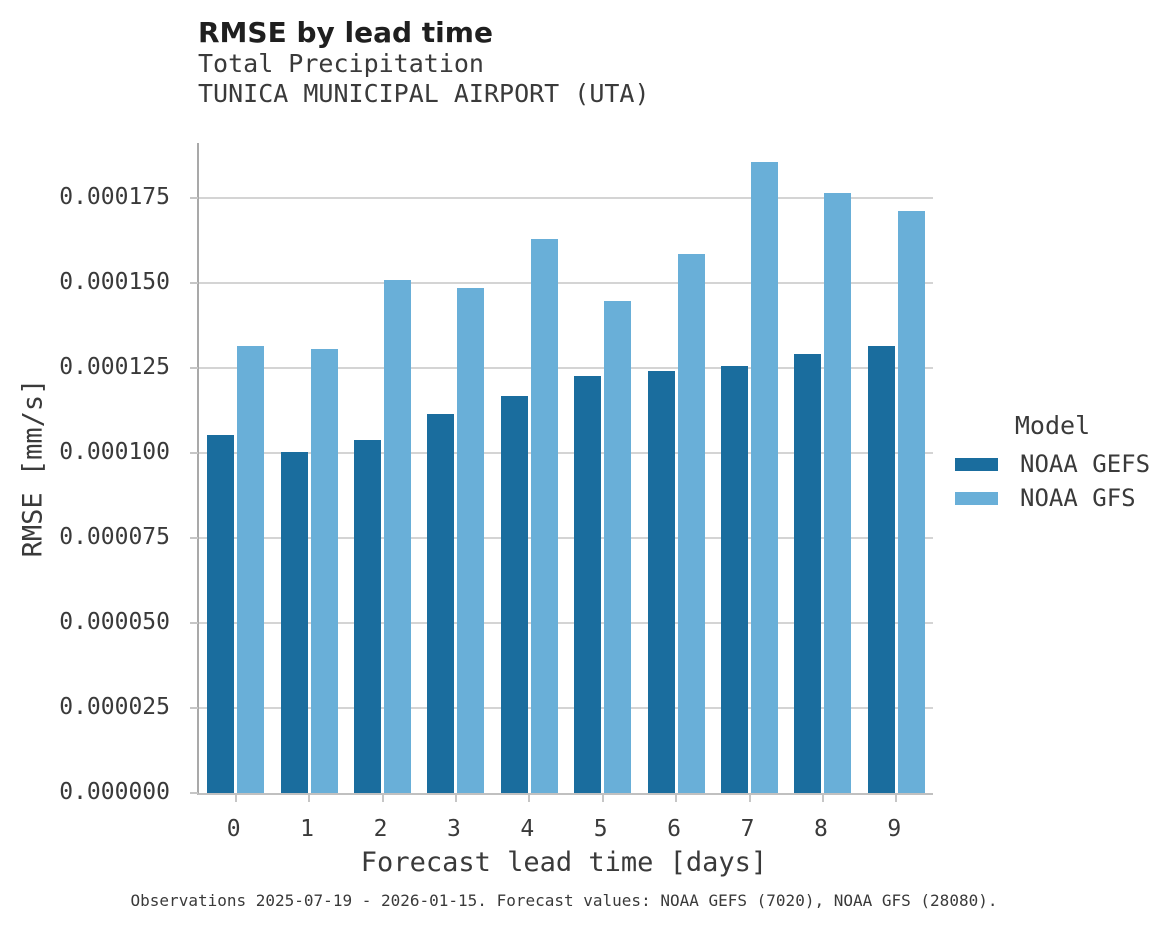  I want to click on legend-title: Model, so click(1052, 425).